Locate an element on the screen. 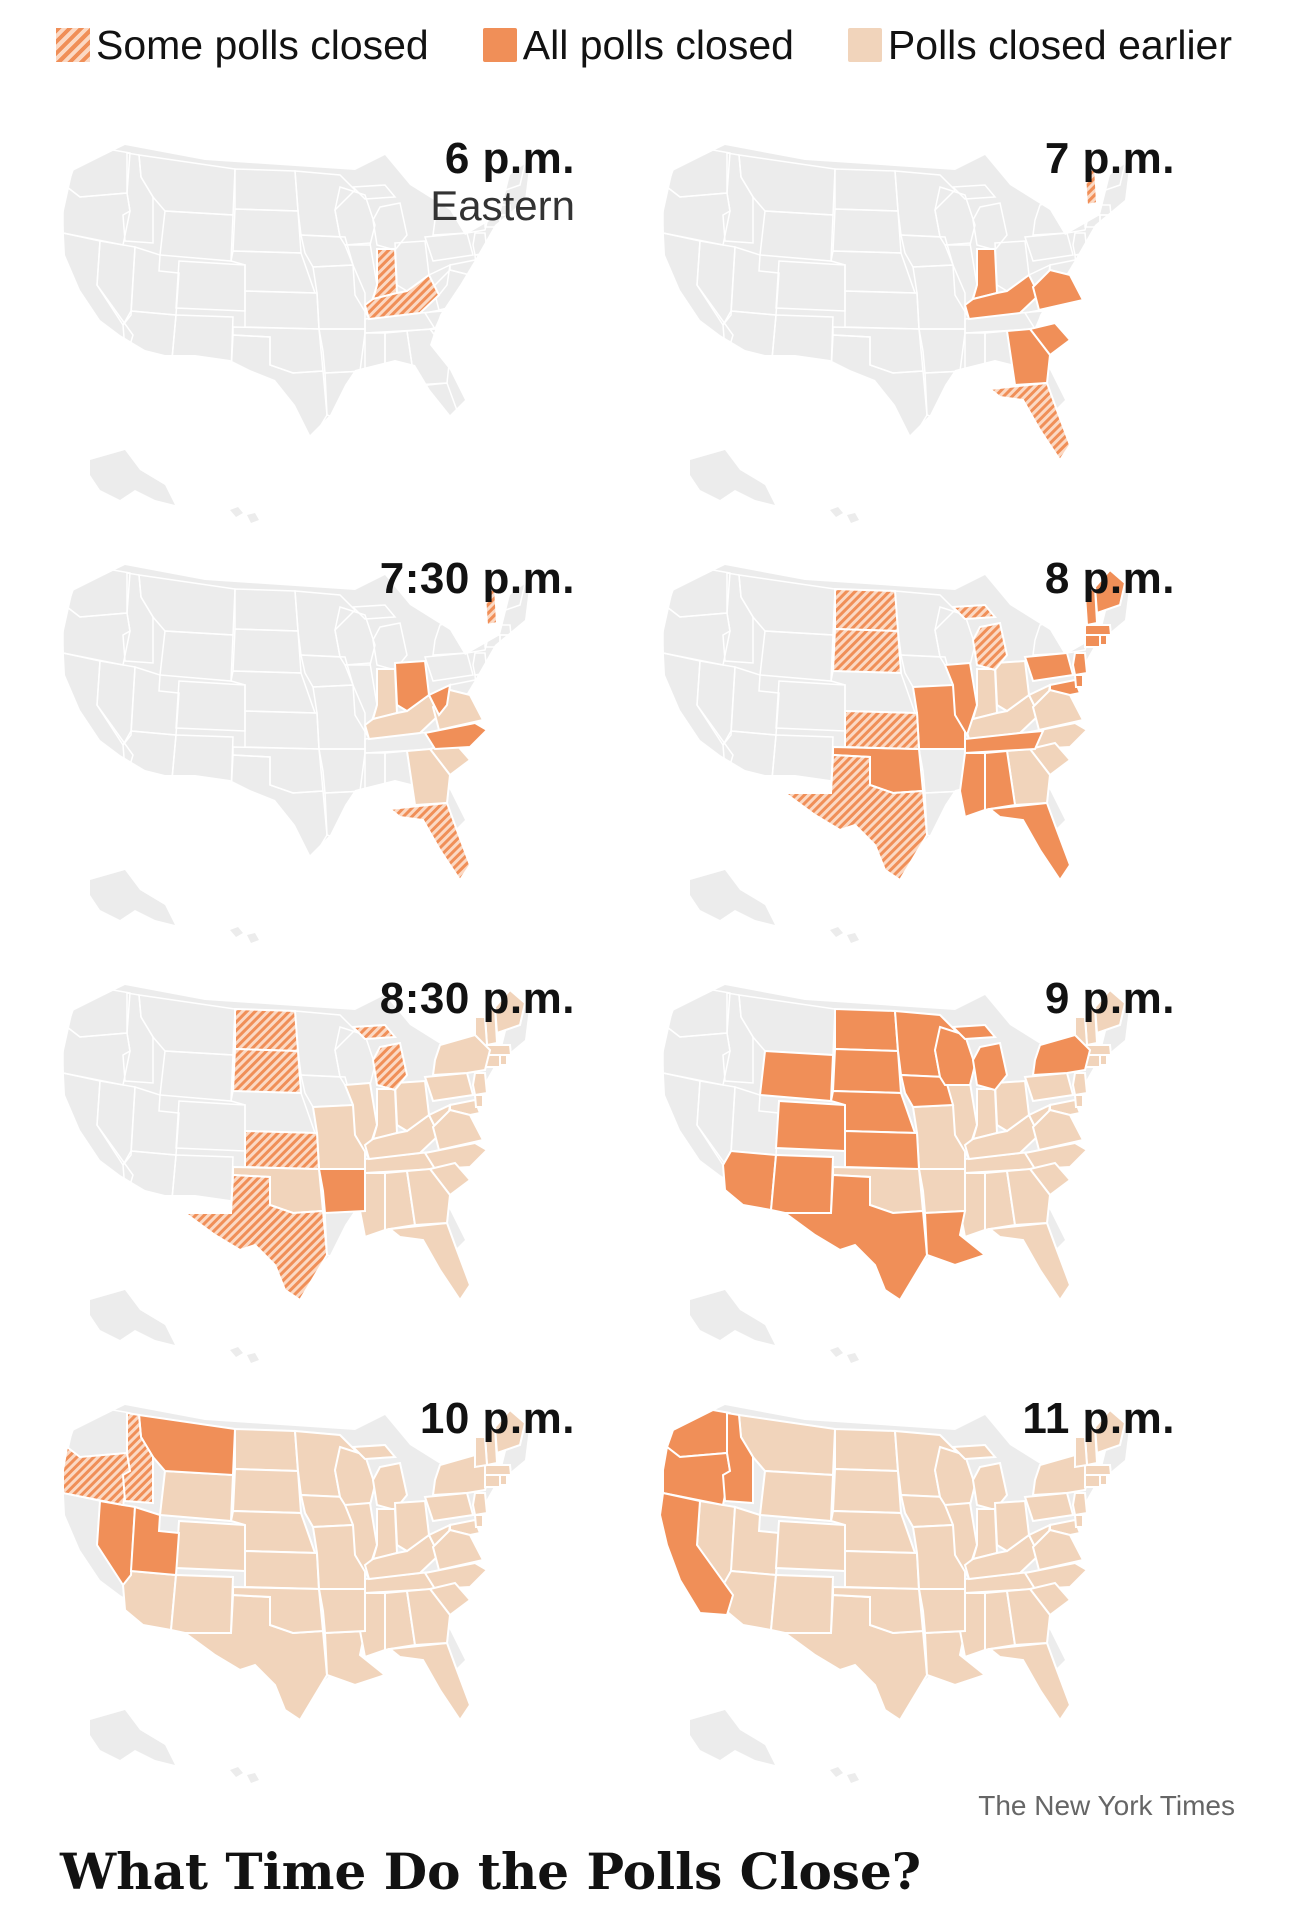 The height and width of the screenshot is (1930, 1290). legend-item-some-polls-closed: Some polls closed is located at coordinates (242, 45).